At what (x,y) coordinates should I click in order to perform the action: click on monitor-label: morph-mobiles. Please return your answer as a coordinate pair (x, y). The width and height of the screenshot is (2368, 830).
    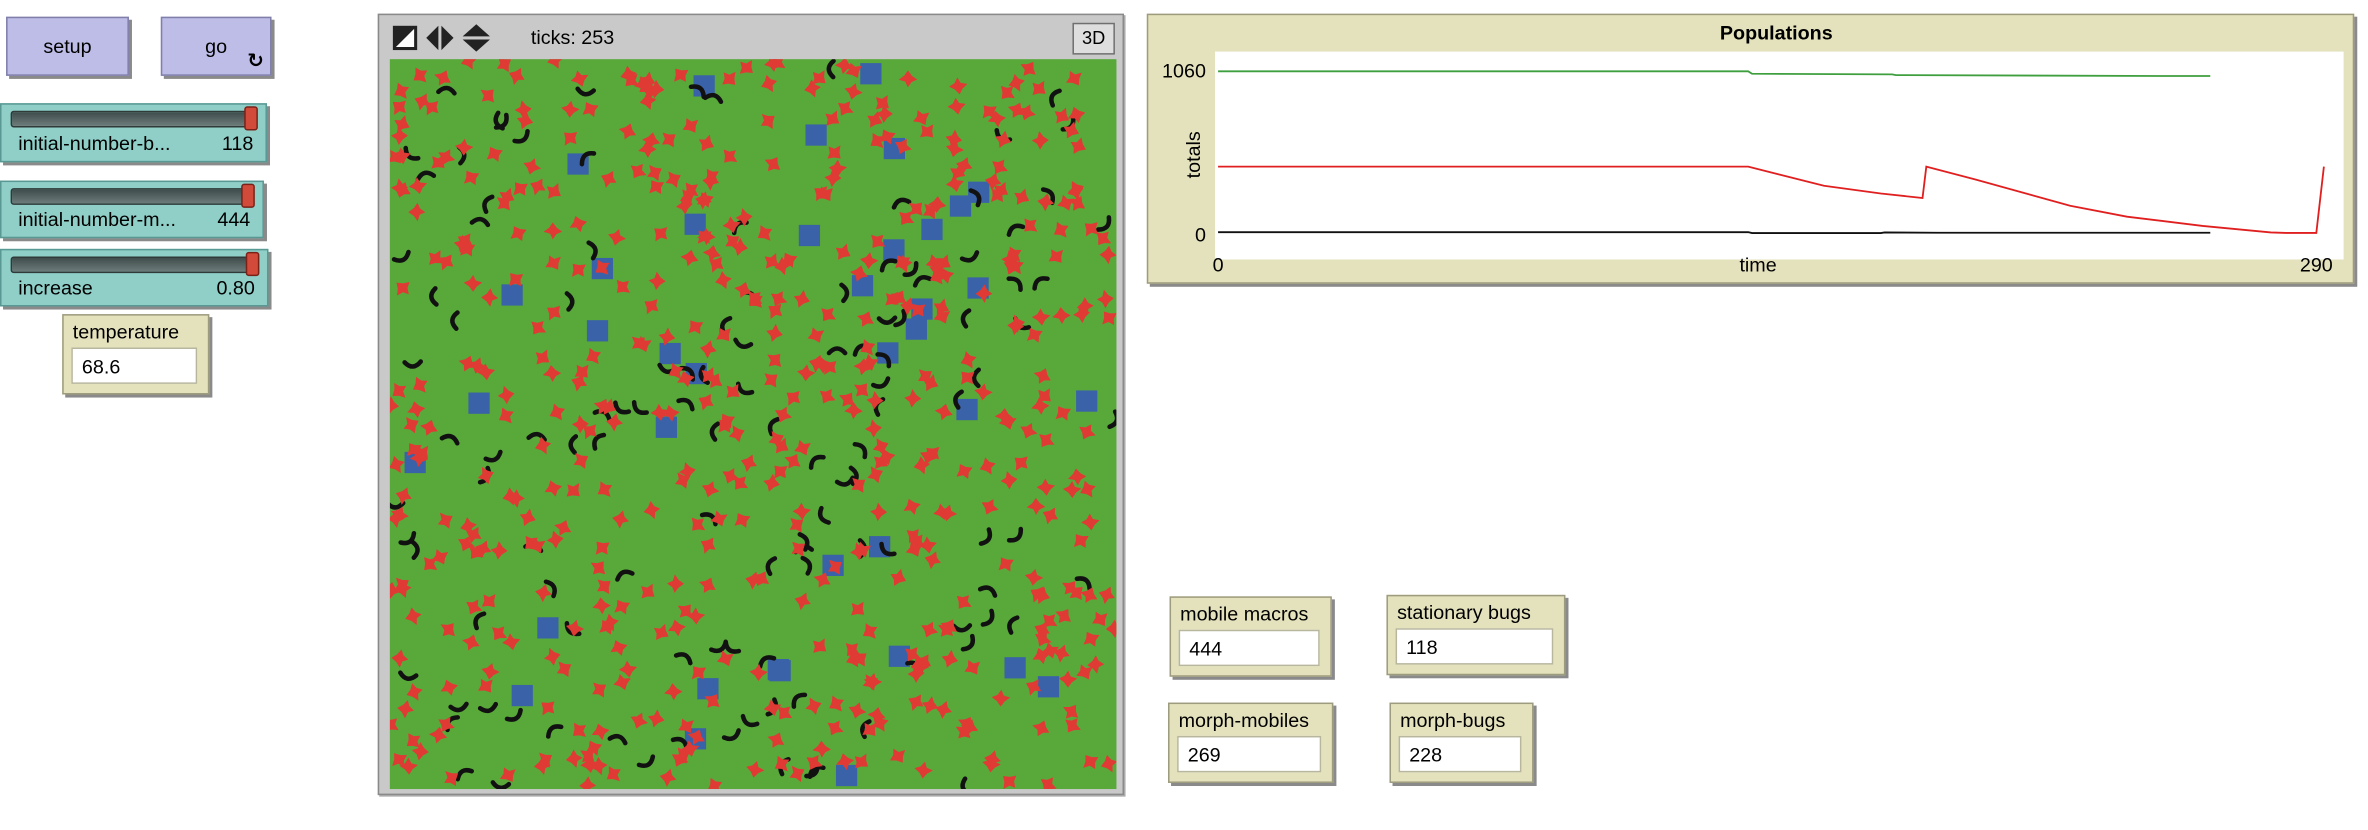
    Looking at the image, I should click on (1244, 720).